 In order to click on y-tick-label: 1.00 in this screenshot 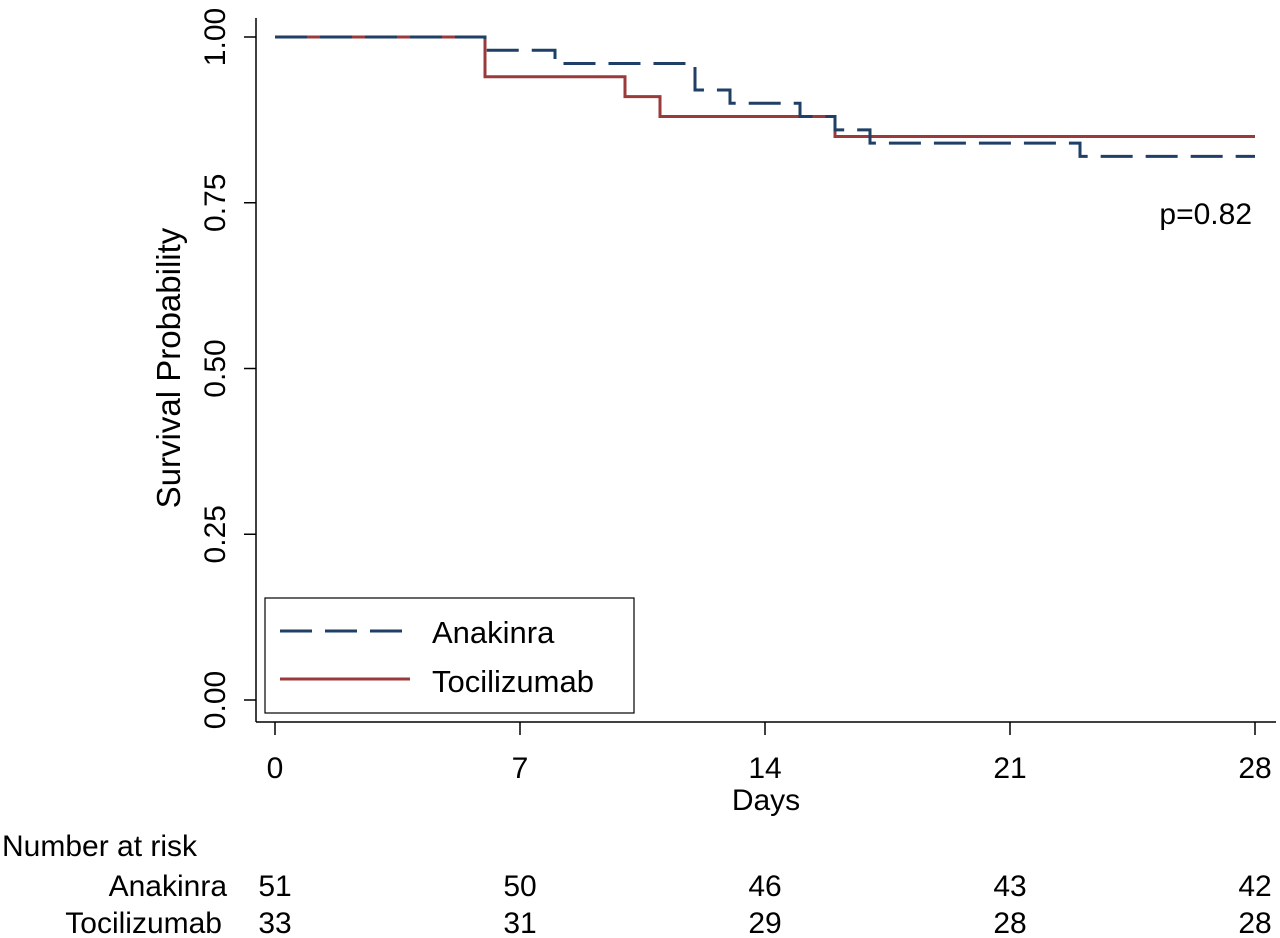, I will do `click(215, 37)`.